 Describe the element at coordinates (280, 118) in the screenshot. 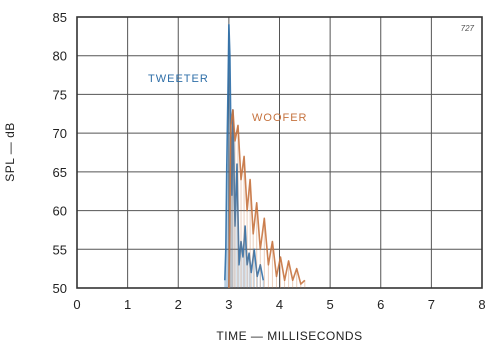

I see `series-label-woofer: WOOFER` at that location.